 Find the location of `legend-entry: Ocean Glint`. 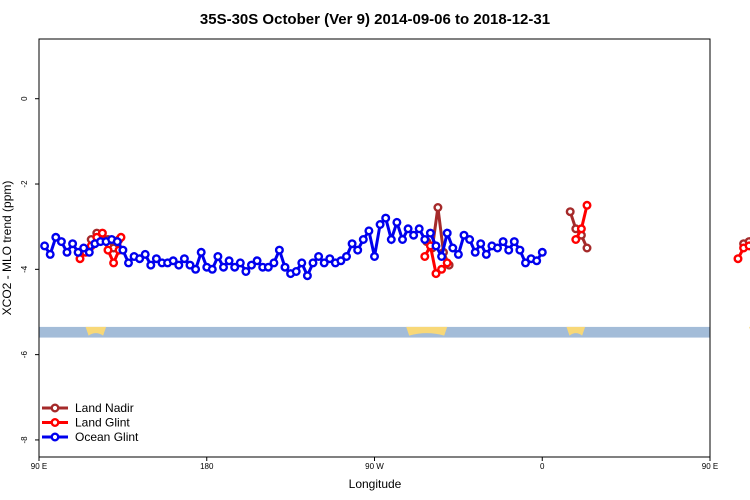

legend-entry: Ocean Glint is located at coordinates (90, 437).